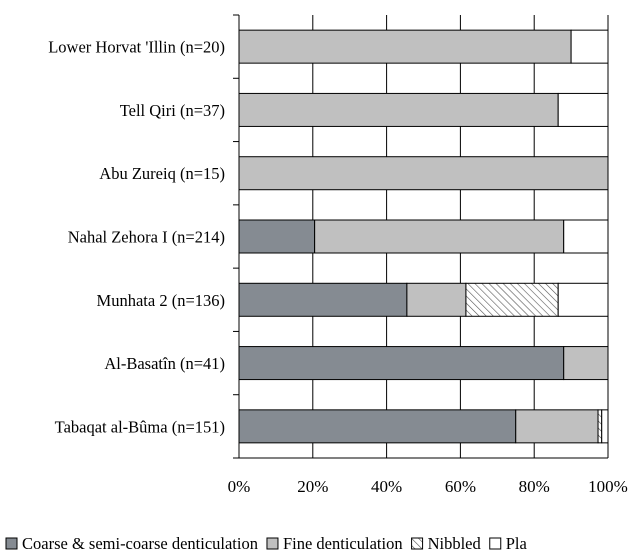 The height and width of the screenshot is (557, 633). What do you see at coordinates (140, 543) in the screenshot?
I see `legend-label: Coarse & semi-coarse denticulation` at bounding box center [140, 543].